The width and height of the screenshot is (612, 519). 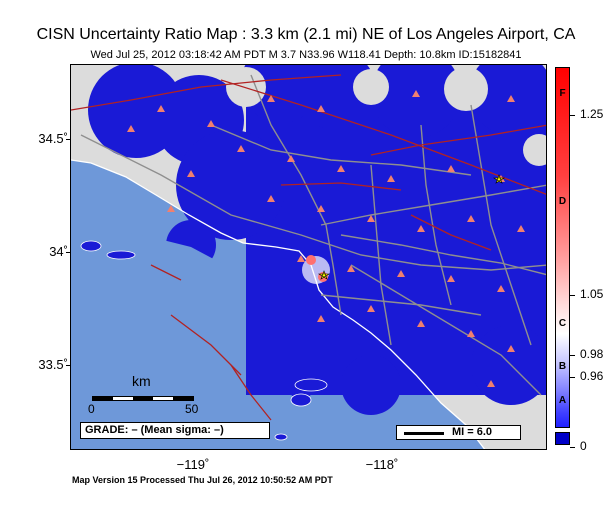 I want to click on scale-min-label: 0, so click(x=91, y=409).